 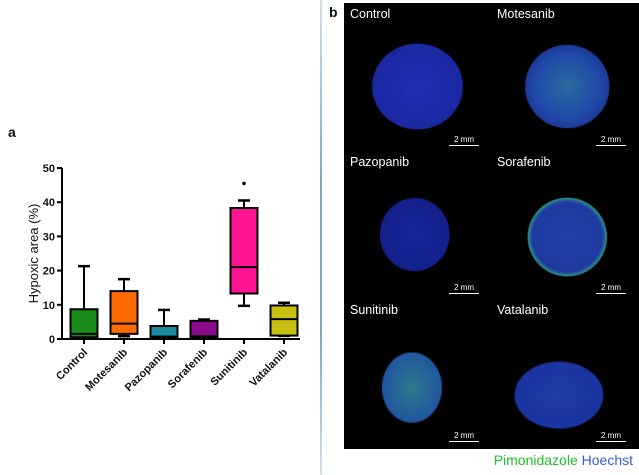 I want to click on stain-legend: Pimonidazole Hoechst, so click(x=563, y=460).